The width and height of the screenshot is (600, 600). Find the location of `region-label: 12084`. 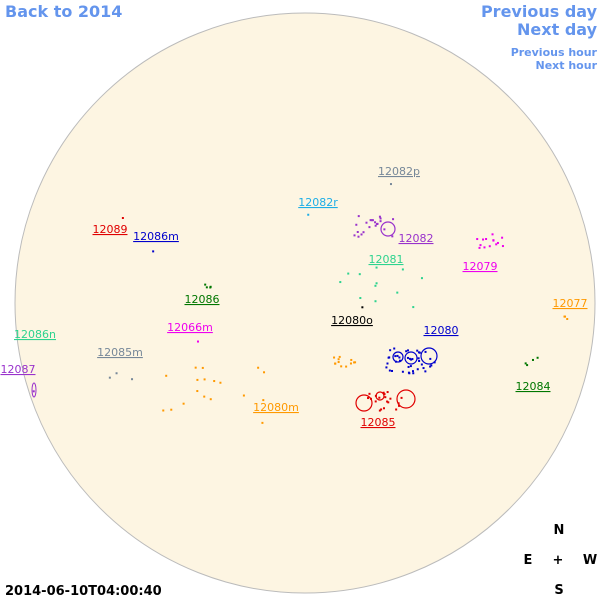

region-label: 12084 is located at coordinates (533, 386).